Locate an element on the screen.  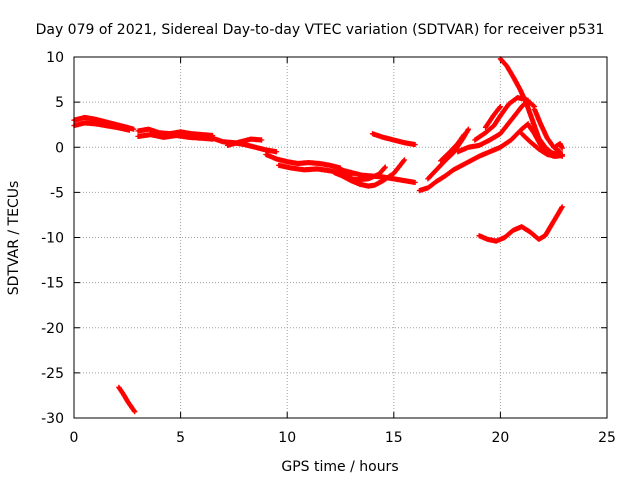
y-tick-label: -25 is located at coordinates (52, 374).